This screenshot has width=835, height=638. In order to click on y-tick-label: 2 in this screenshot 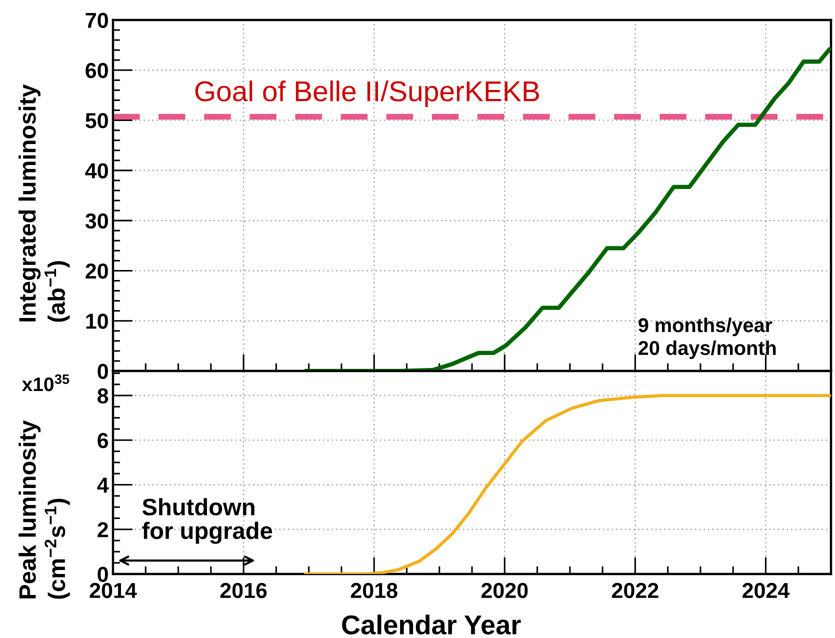, I will do `click(103, 530)`.